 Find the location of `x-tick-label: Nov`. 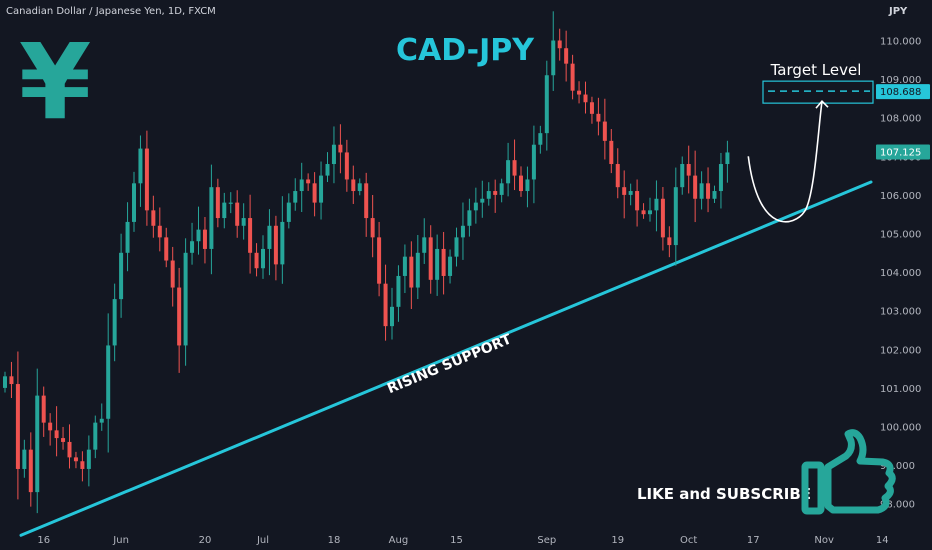

x-tick-label: Nov is located at coordinates (824, 540).